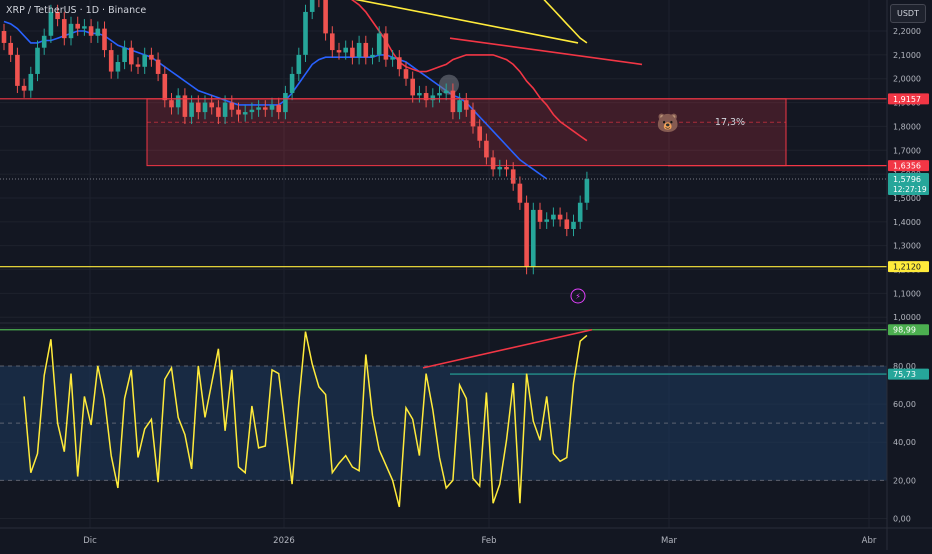  I want to click on price-axis-tick-label: 1,3000, so click(907, 246).